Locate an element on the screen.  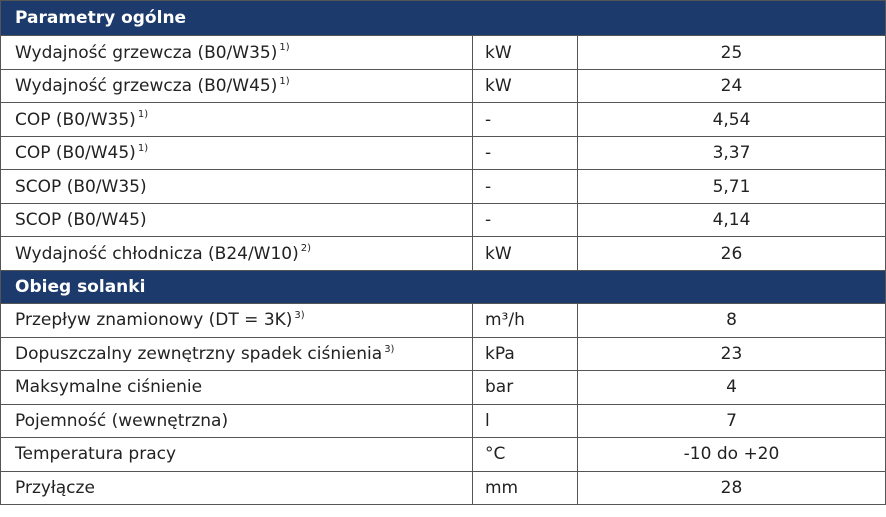
table-row: Temperatura pracy °C -10 do +20 is located at coordinates (443, 454).